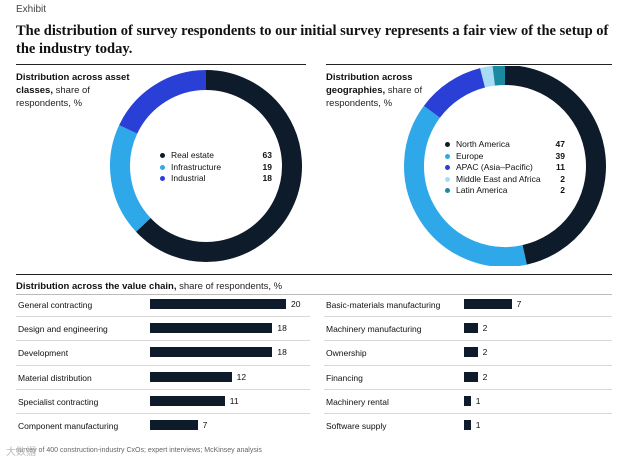 This screenshot has width=626, height=465. Describe the element at coordinates (469, 64) in the screenshot. I see `divider-right` at that location.